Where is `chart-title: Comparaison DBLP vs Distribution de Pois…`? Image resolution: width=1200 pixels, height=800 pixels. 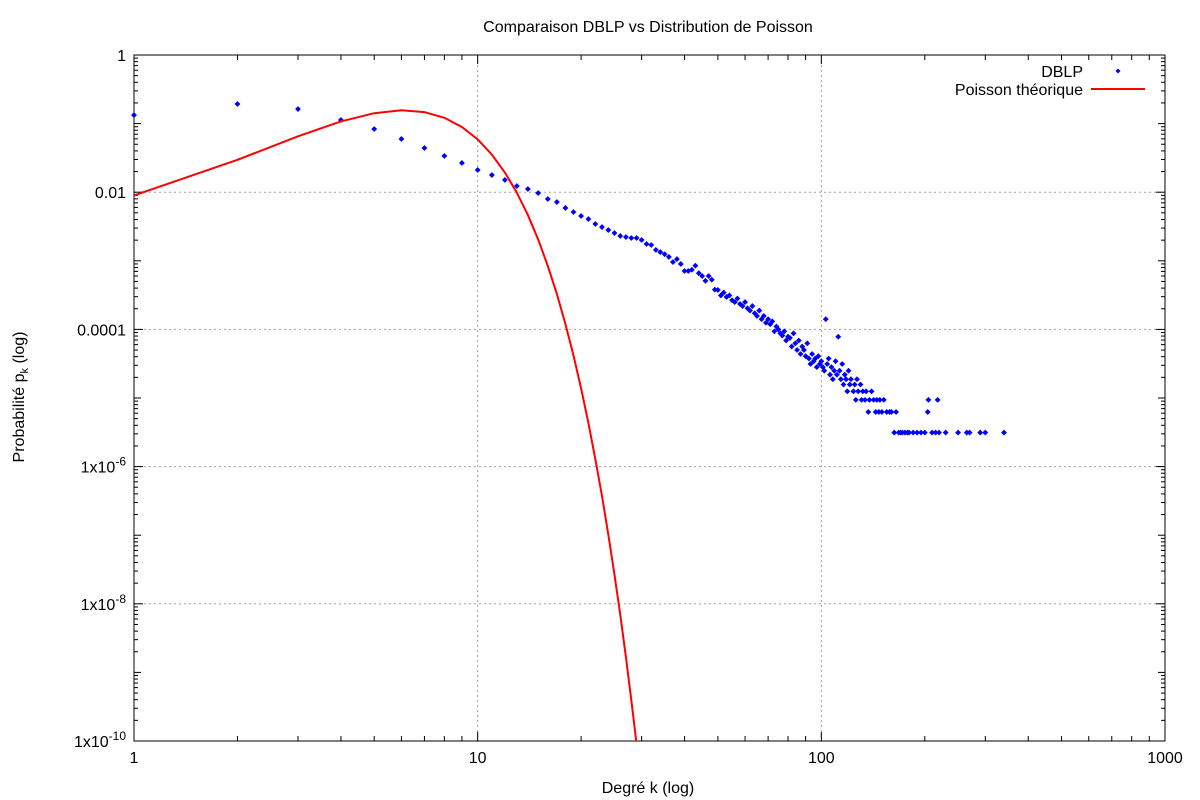 chart-title: Comparaison DBLP vs Distribution de Pois… is located at coordinates (648, 27).